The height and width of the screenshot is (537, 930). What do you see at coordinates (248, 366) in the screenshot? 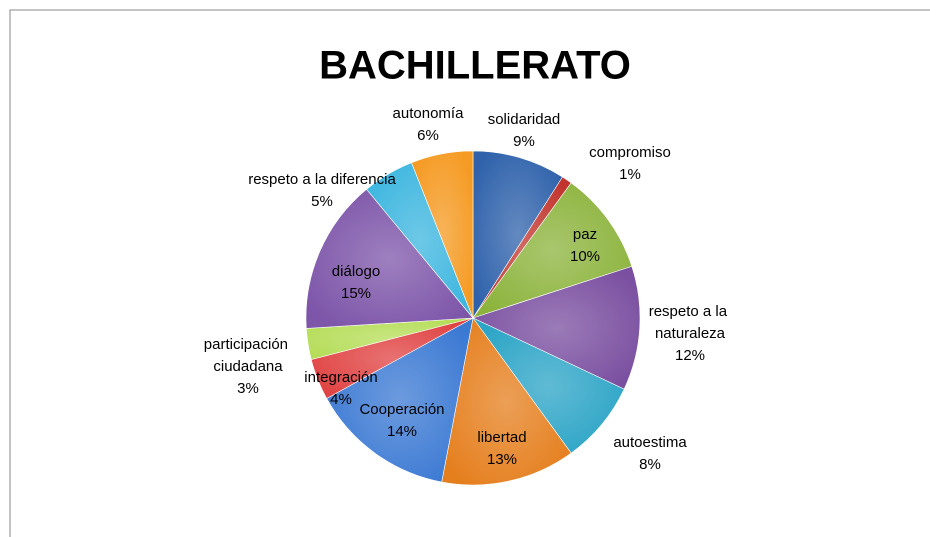
I see `label-line: ciudadana` at bounding box center [248, 366].